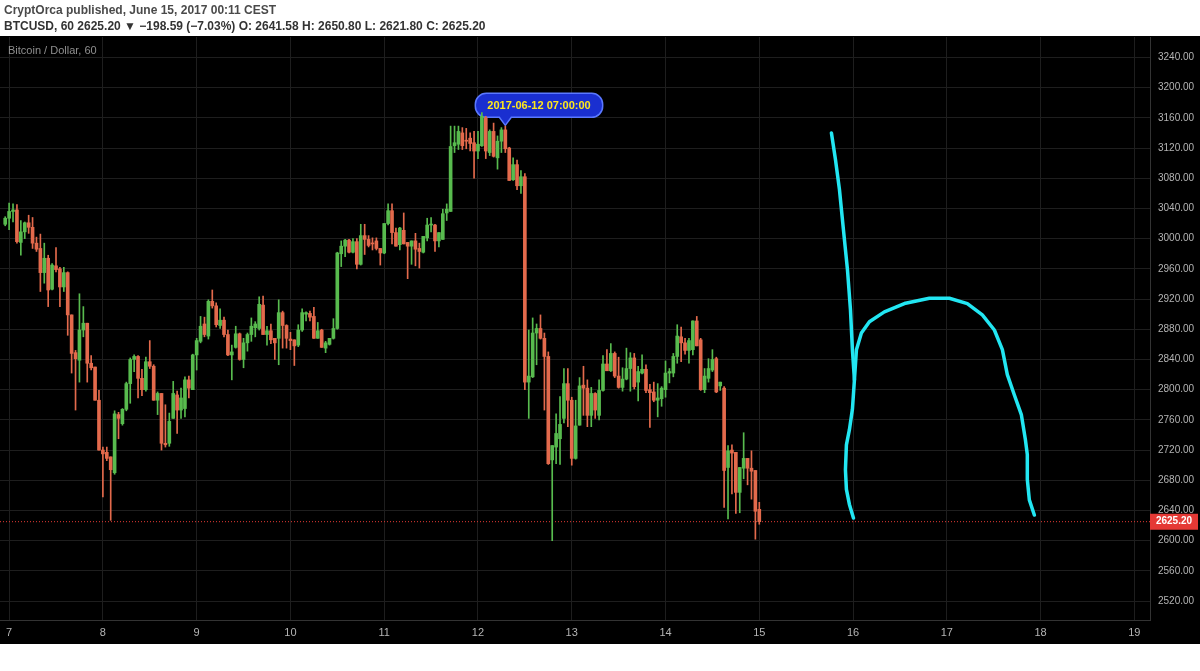  I want to click on text: Bitcoin / Dollar, 60, so click(52, 50).